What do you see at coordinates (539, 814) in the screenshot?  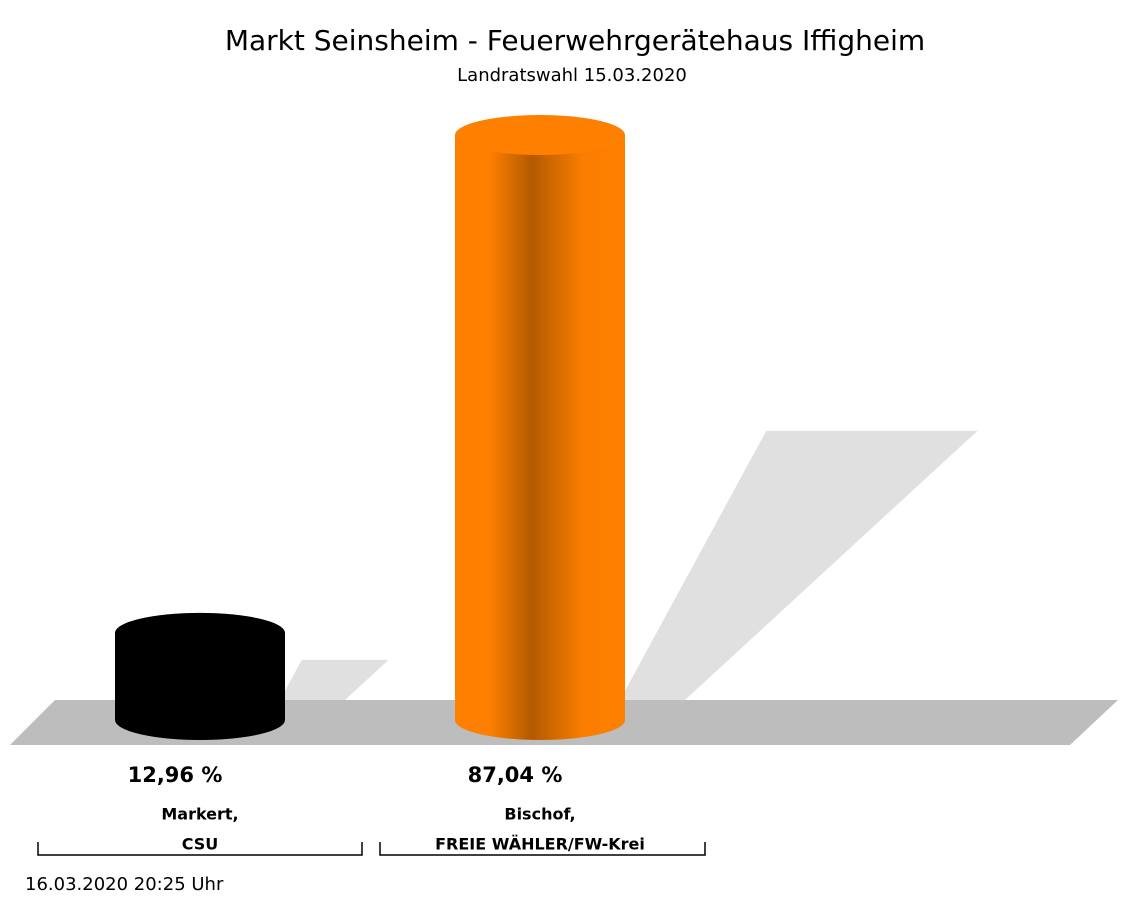 I see `category-label: Bischof,` at bounding box center [539, 814].